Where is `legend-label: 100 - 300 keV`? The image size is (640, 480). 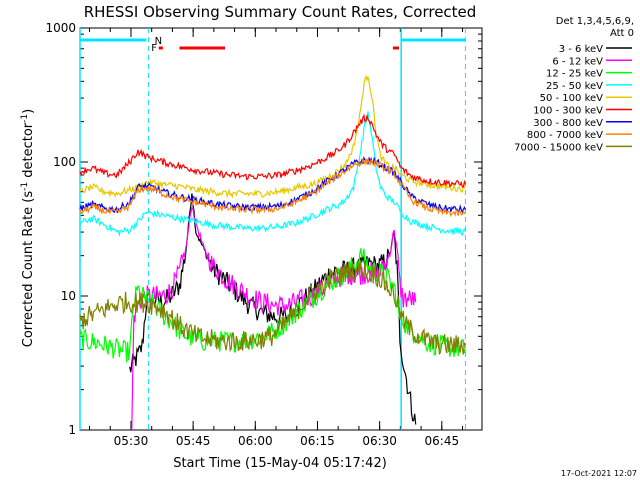
legend-label: 100 - 300 keV is located at coordinates (568, 111).